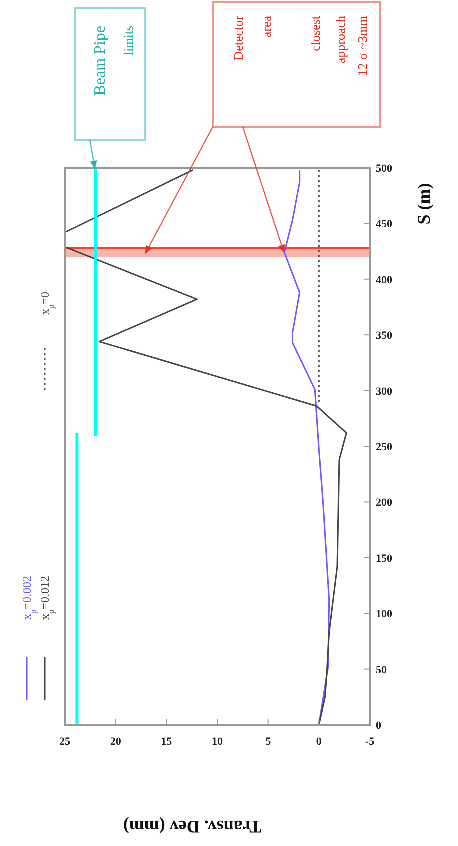 The height and width of the screenshot is (846, 458). I want to click on y-axis-title: S (m), so click(424, 204).